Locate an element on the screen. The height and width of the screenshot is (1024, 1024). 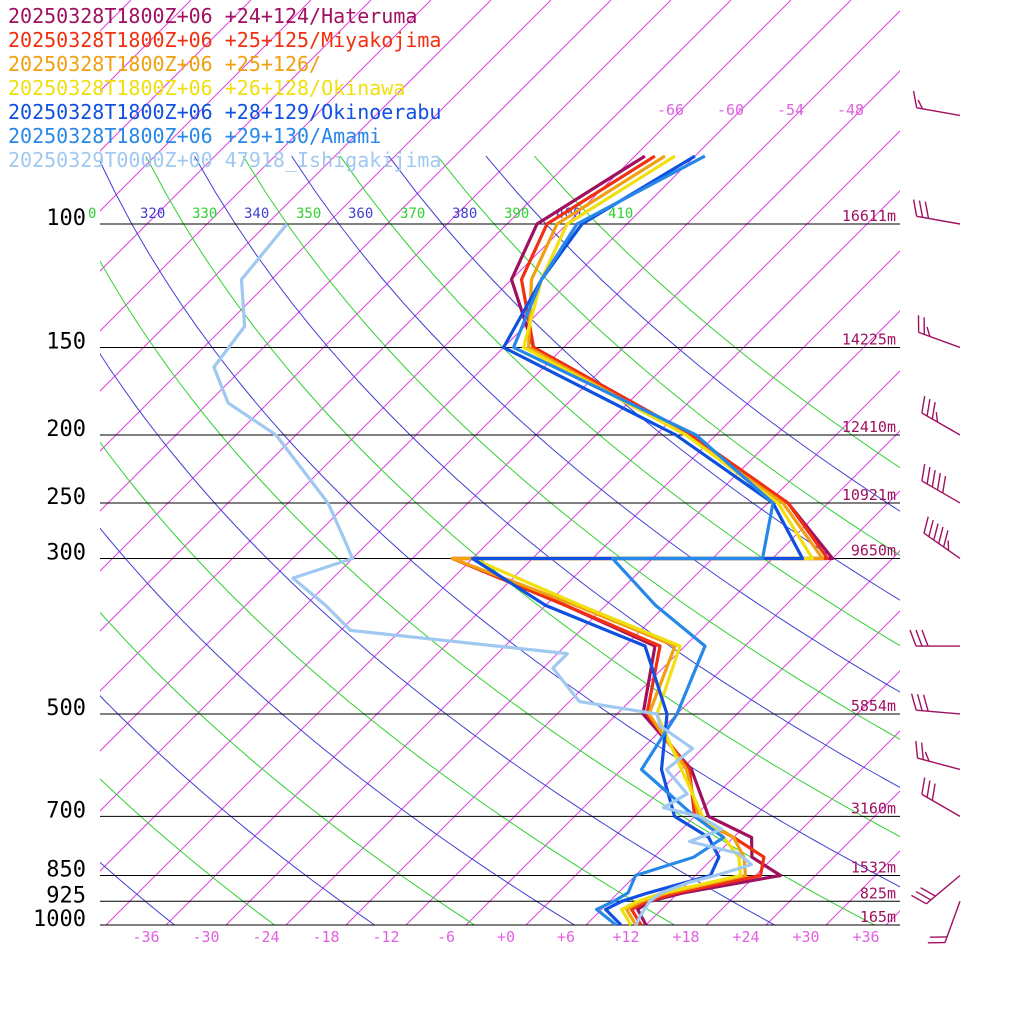
height-label: 9650m is located at coordinates (873, 550).